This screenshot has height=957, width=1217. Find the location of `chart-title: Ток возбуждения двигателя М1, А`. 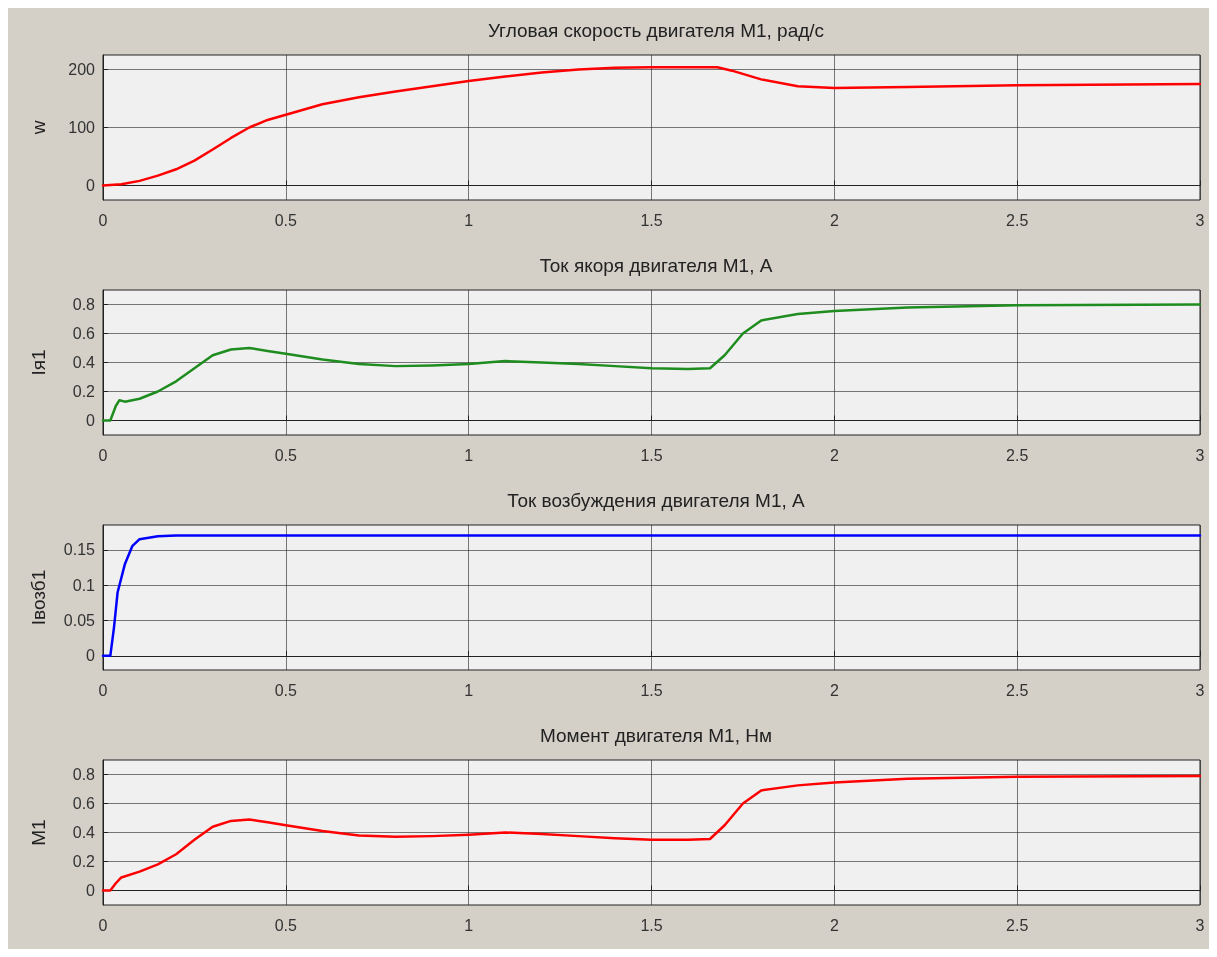

chart-title: Ток возбуждения двигателя М1, А is located at coordinates (656, 500).